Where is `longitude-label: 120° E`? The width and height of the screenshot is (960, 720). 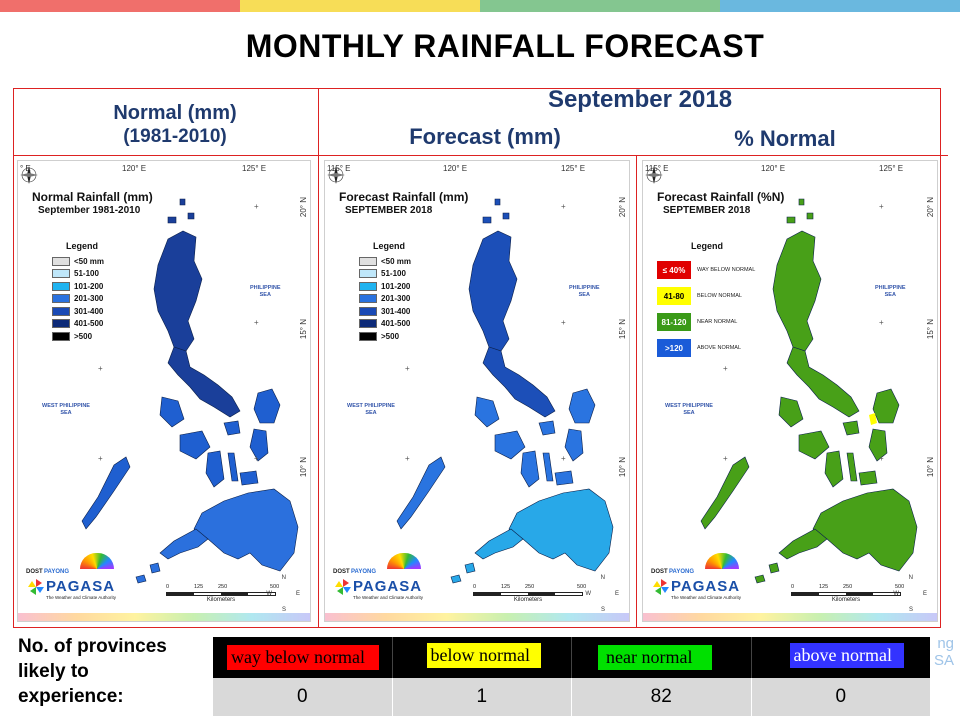
longitude-label: 120° E is located at coordinates (134, 168).